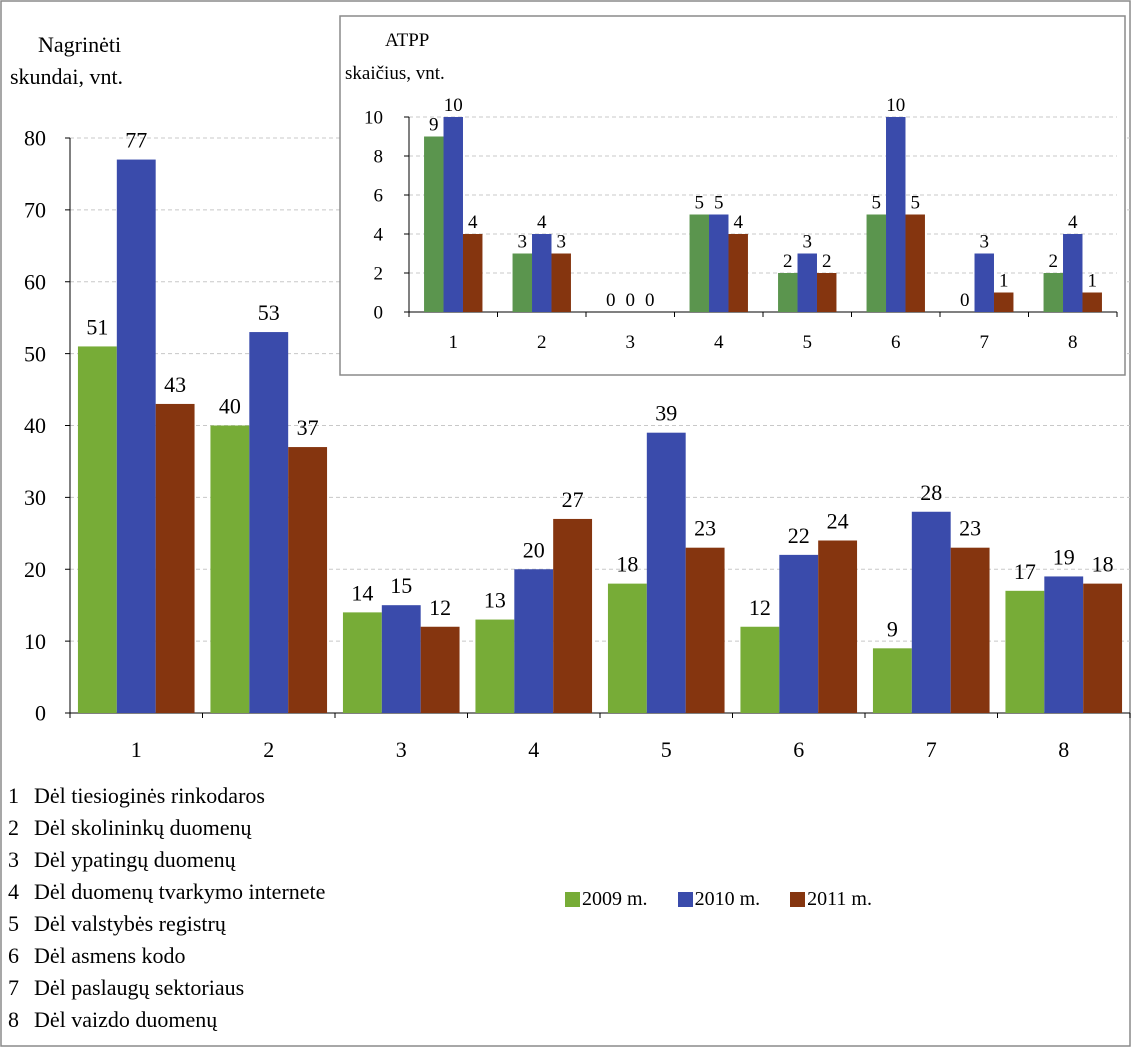  What do you see at coordinates (13, 859) in the screenshot?
I see `category-key-number: 3` at bounding box center [13, 859].